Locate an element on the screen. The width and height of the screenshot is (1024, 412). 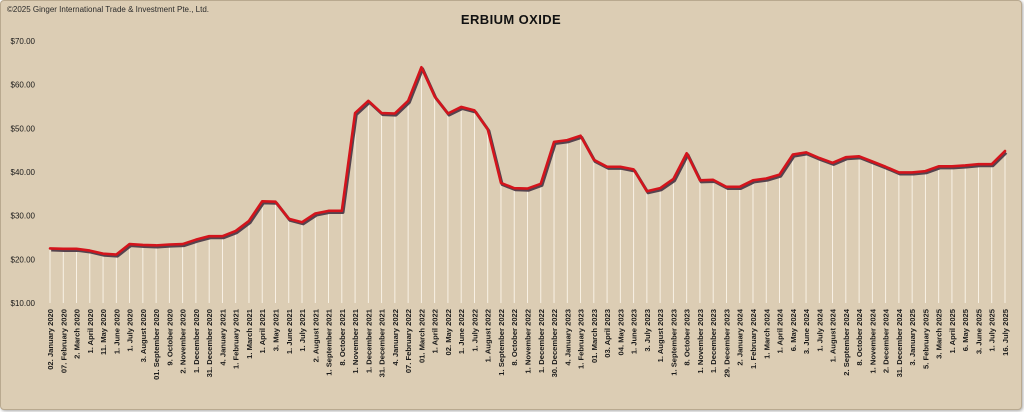
x-tick-label: 1. December 2023 is located at coordinates (713, 341).